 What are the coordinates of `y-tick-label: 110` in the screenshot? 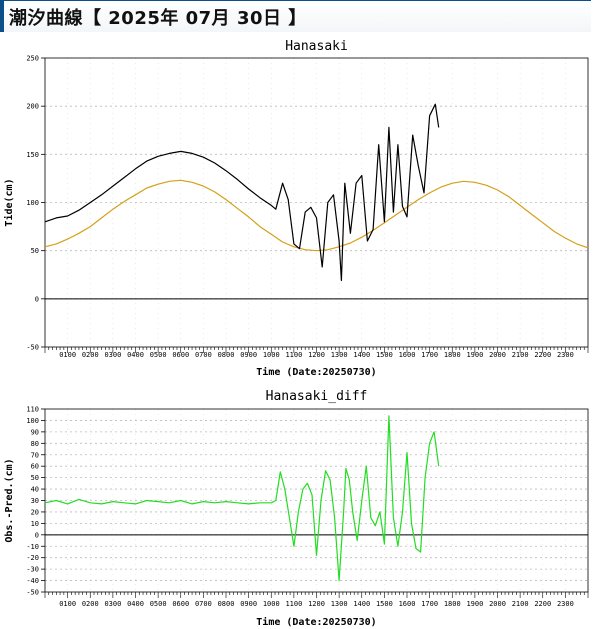 It's located at (32, 410).